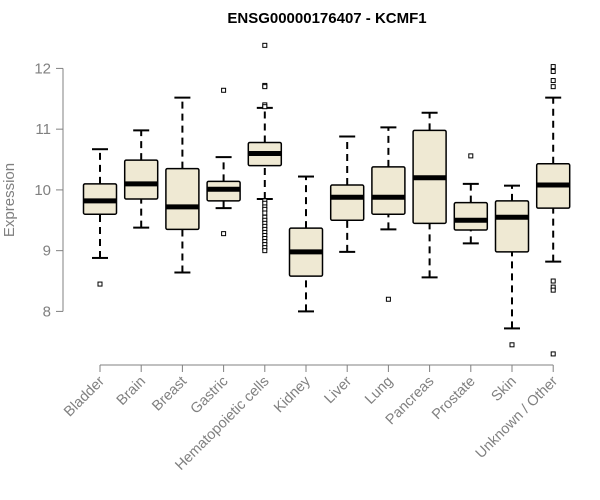 The width and height of the screenshot is (600, 500). I want to click on x-tick-label: Brain, so click(131, 391).